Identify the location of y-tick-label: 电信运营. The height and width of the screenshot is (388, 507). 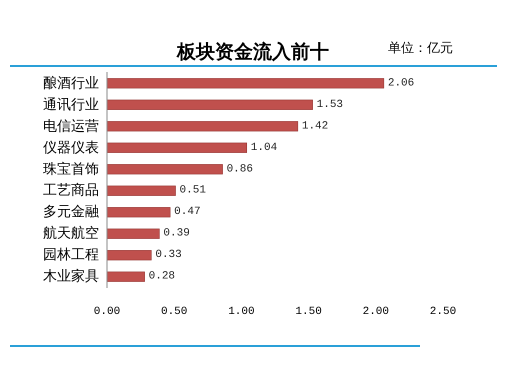
(71, 126).